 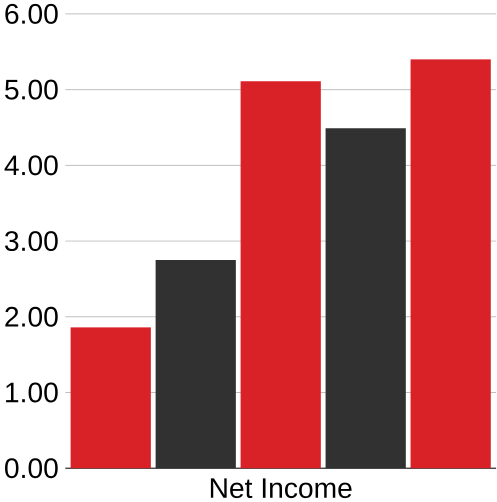 I want to click on y-tick-label: 0.00, so click(x=31, y=468).